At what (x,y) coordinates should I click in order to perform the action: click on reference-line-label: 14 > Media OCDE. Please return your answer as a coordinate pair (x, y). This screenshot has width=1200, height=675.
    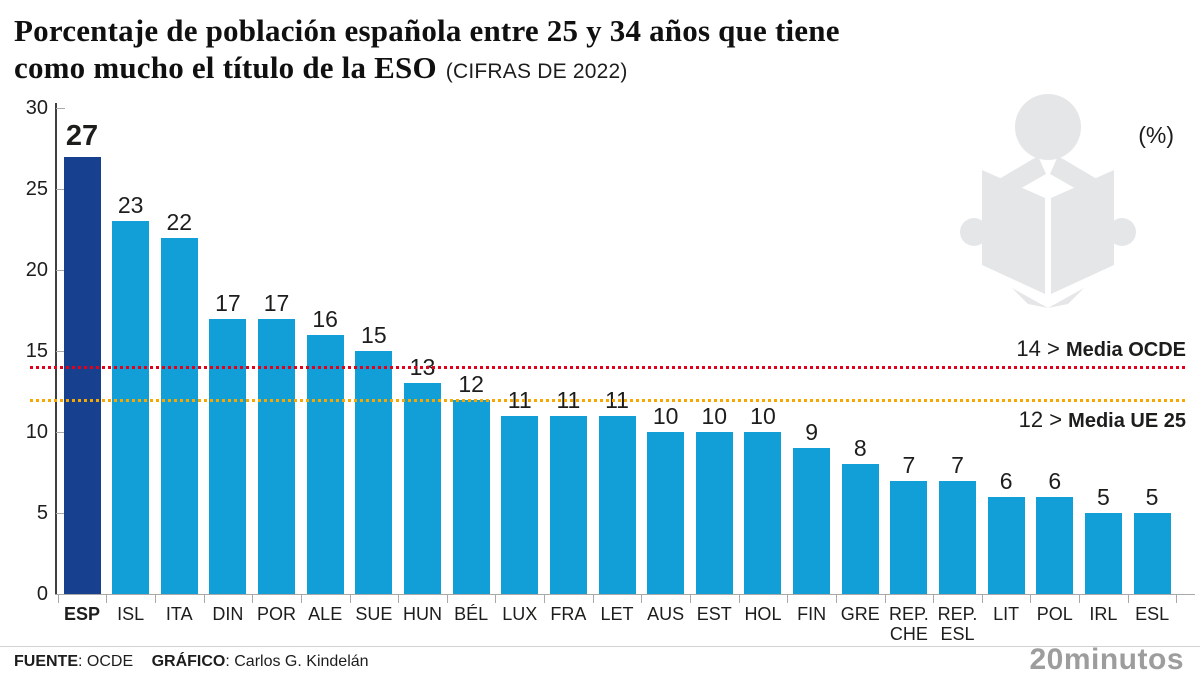
    Looking at the image, I should click on (1101, 349).